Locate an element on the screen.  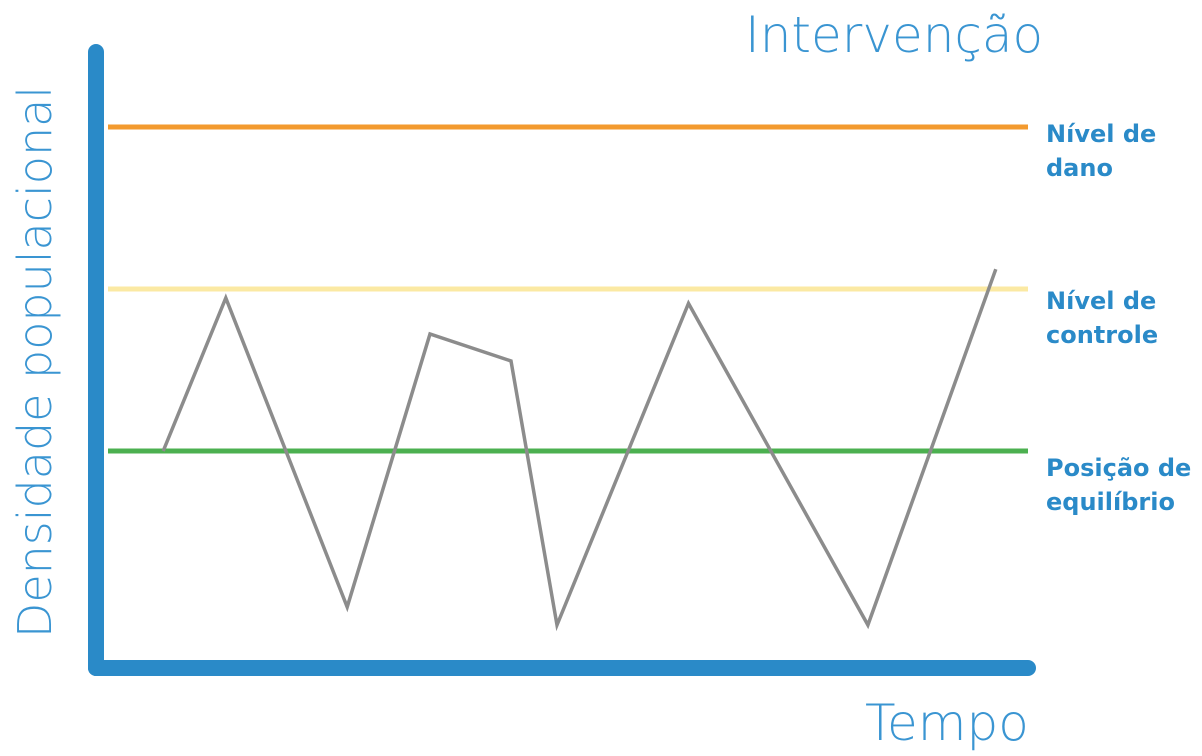
reference-line-label-equilibrio: Posição de equilíbrio is located at coordinates (1118, 485).